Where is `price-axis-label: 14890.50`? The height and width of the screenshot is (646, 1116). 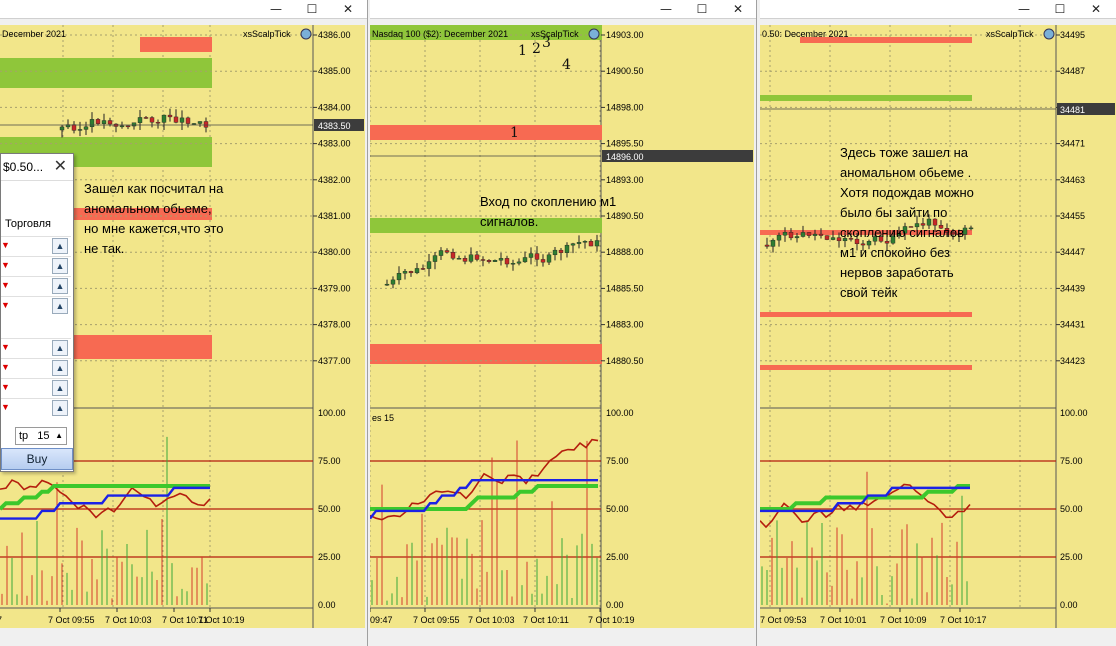
price-axis-label: 14890.50 is located at coordinates (625, 216).